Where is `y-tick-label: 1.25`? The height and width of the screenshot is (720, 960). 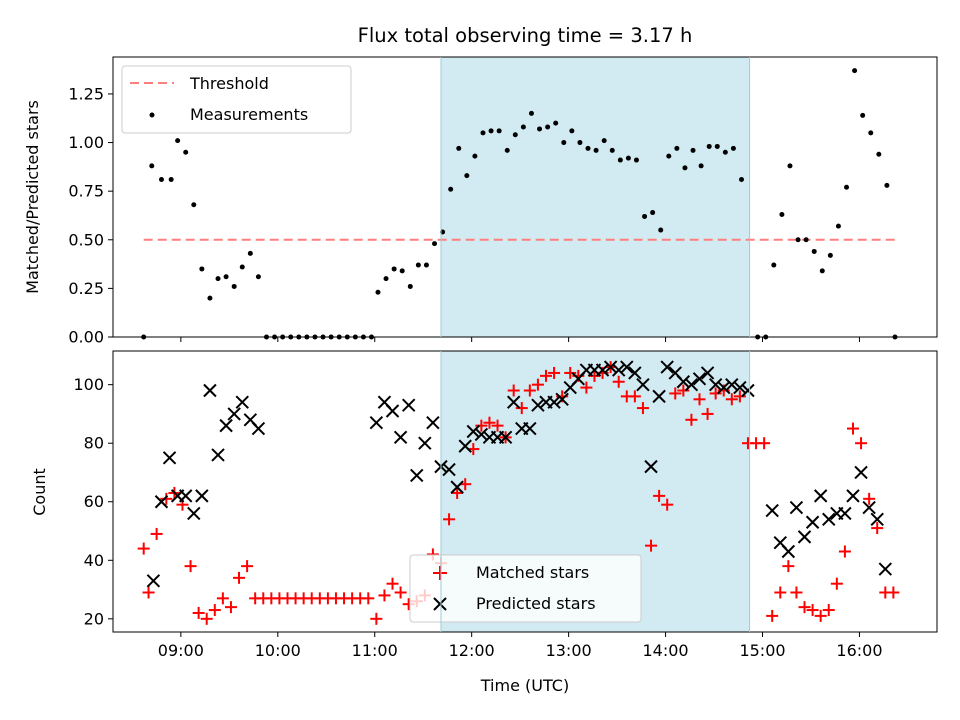
y-tick-label: 1.25 is located at coordinates (86, 93).